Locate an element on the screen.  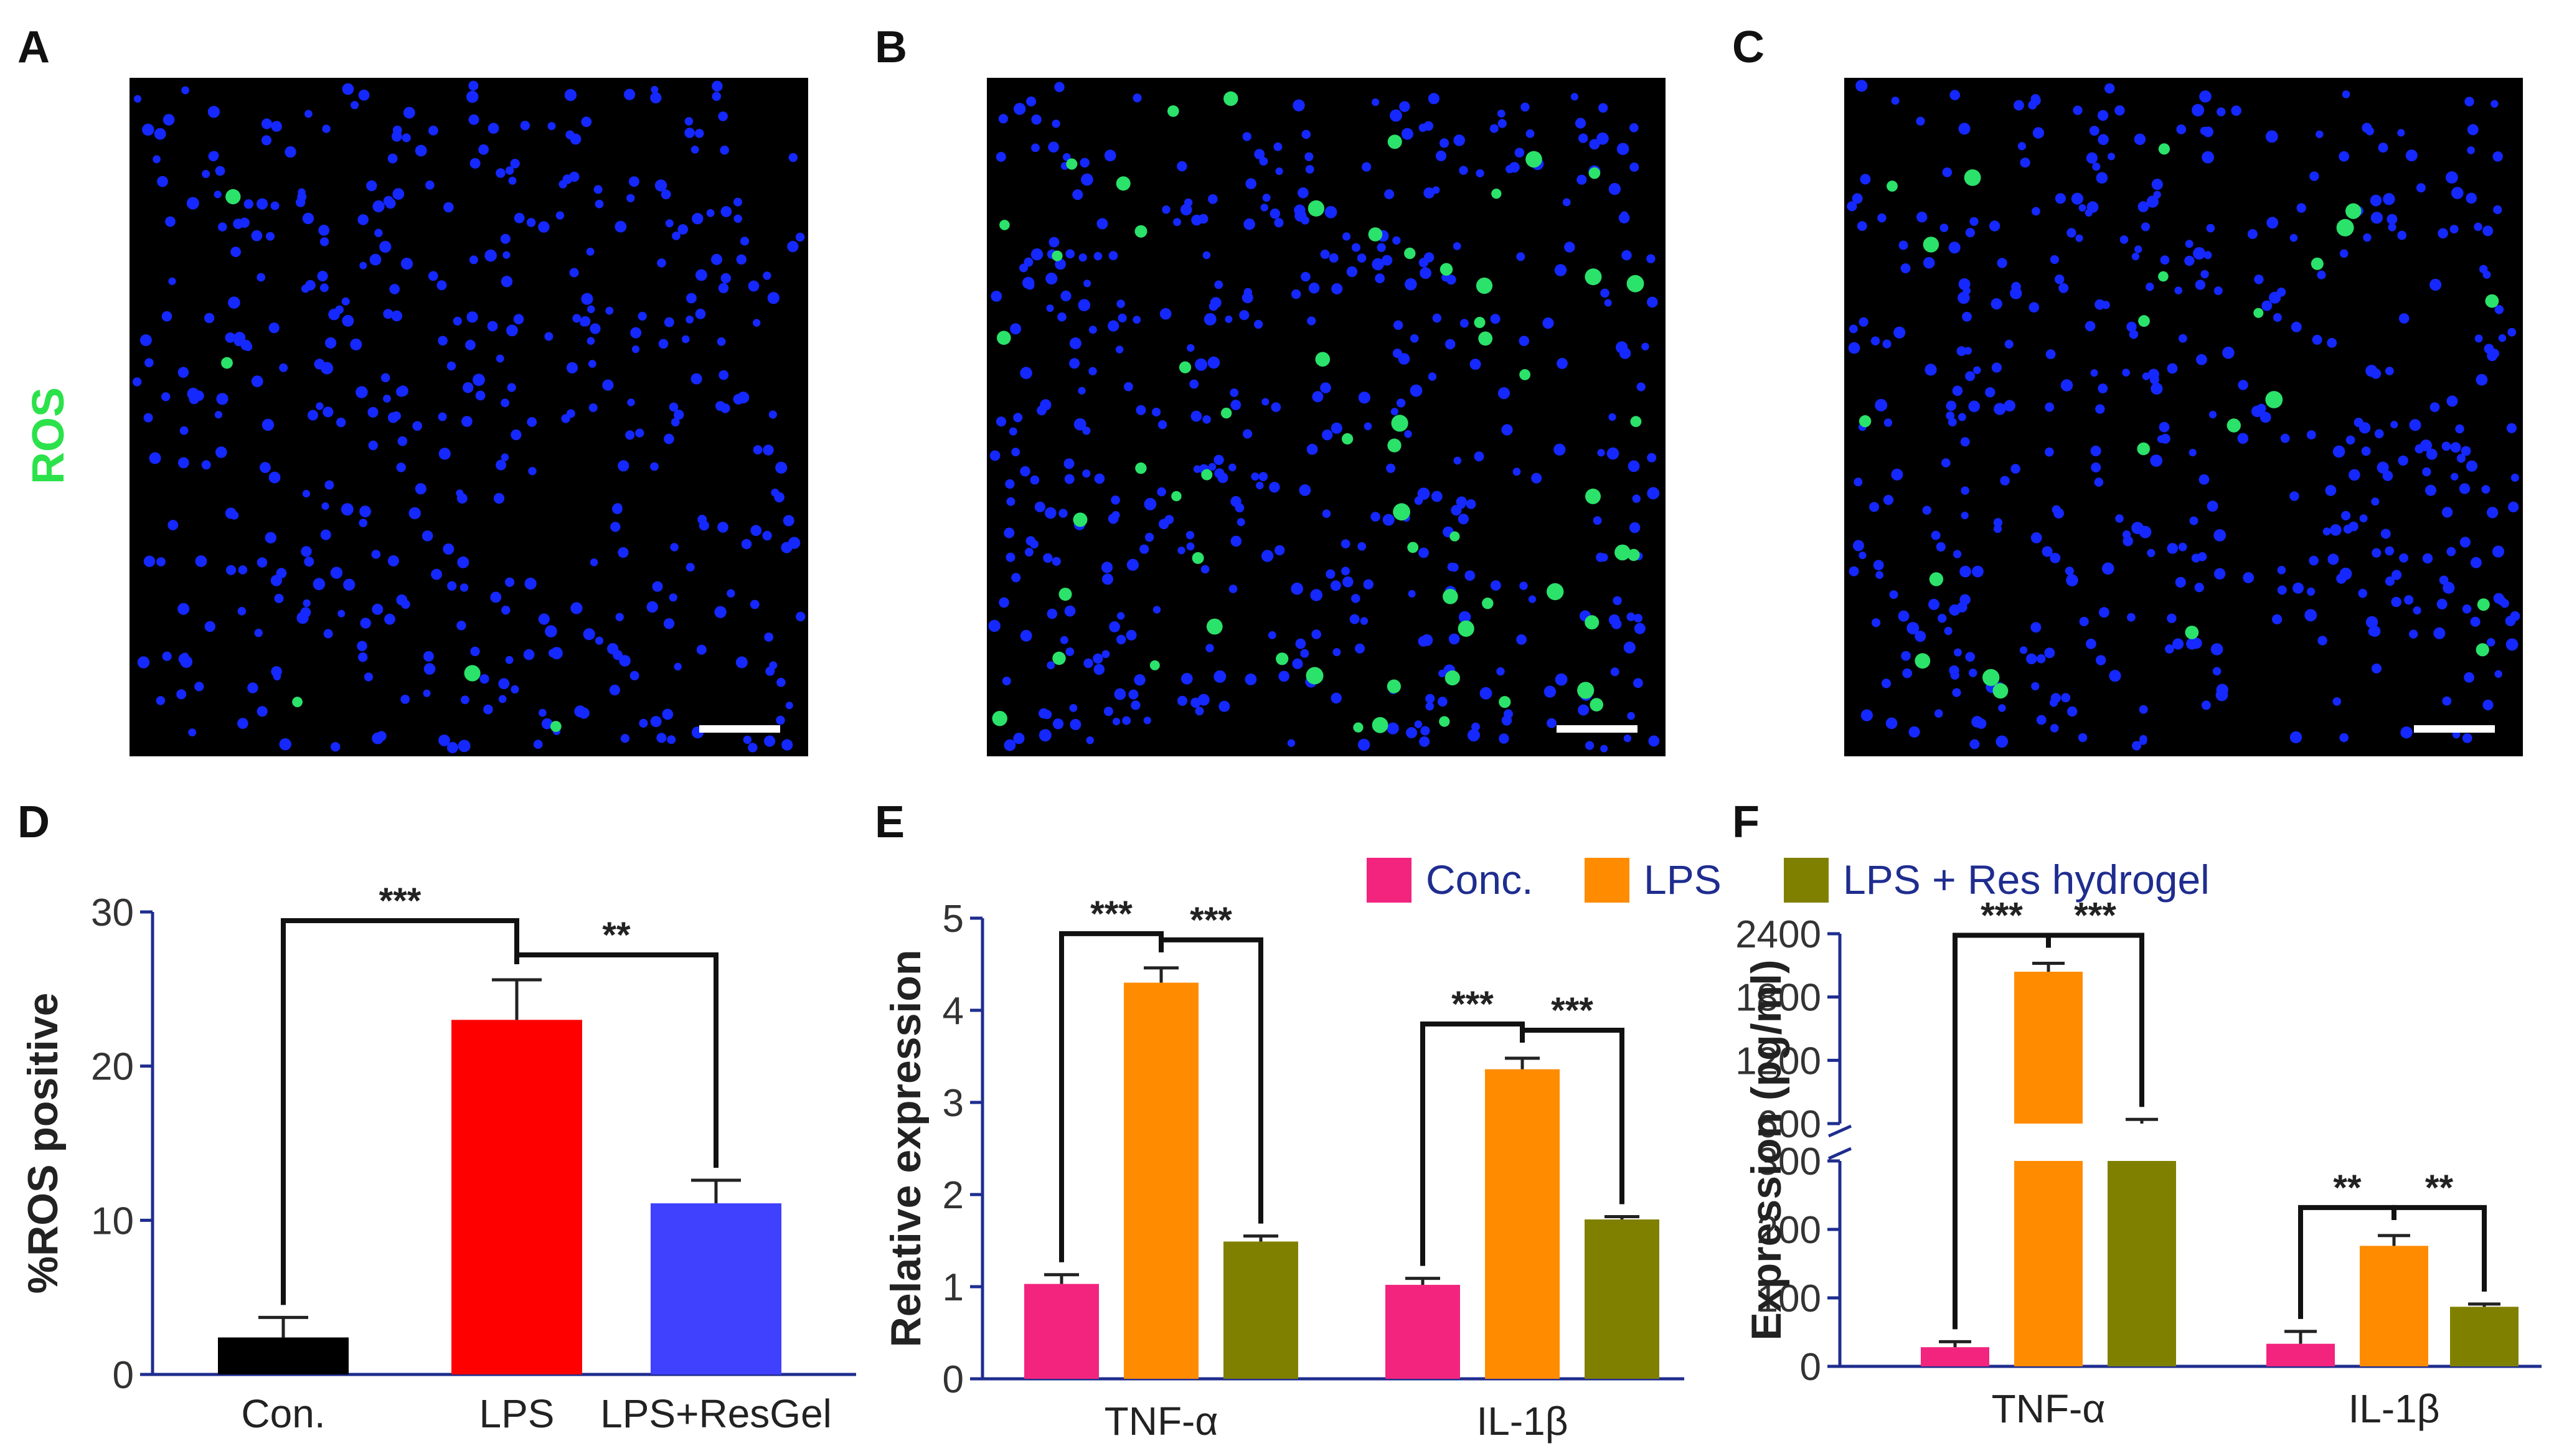
significance-label: ** is located at coordinates (2347, 1188).